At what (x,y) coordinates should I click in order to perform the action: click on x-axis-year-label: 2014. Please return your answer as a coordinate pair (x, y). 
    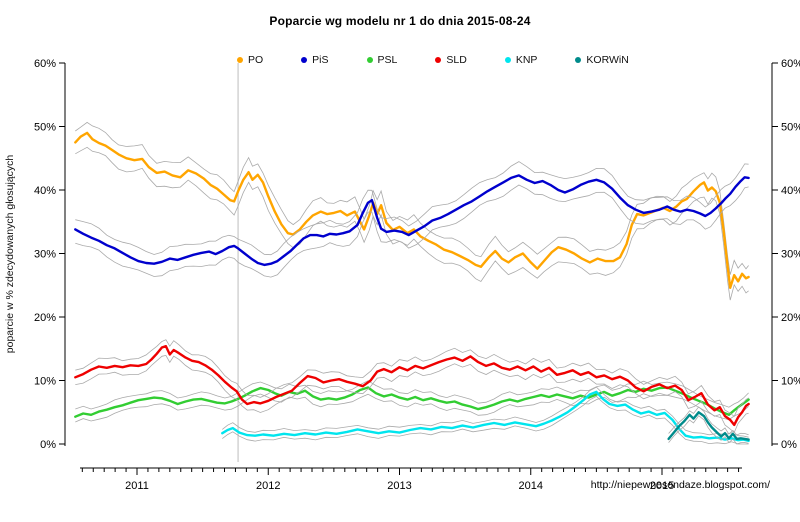
    Looking at the image, I should click on (531, 486).